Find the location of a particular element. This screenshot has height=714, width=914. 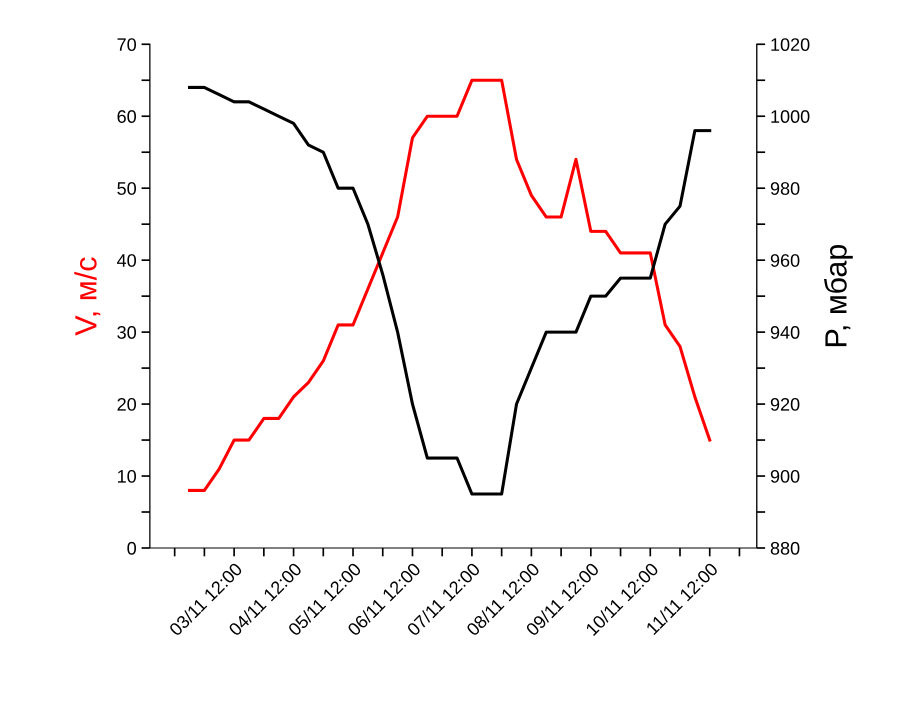

y2-tick-label: 980 is located at coordinates (785, 188).